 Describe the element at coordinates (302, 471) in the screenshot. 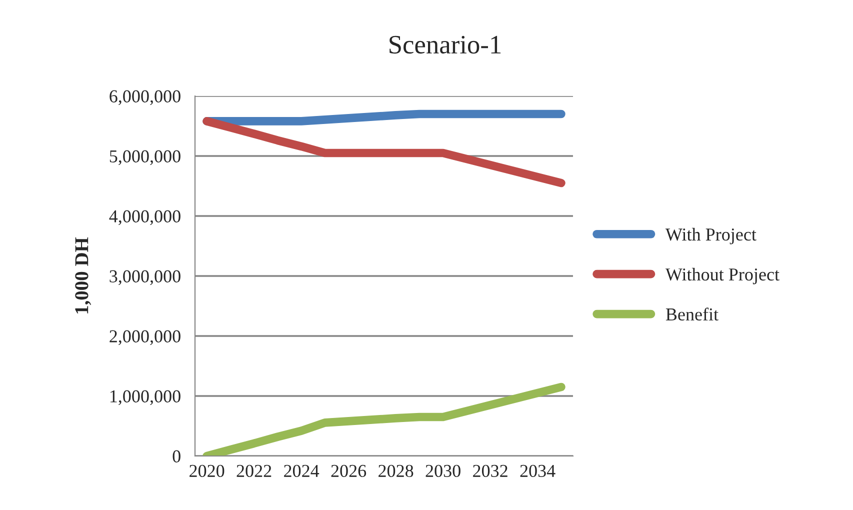

I see `x-tick-label: 2024` at that location.